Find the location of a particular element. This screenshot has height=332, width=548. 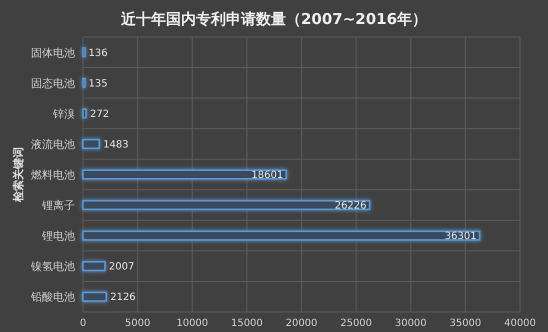

data-label: 36301 is located at coordinates (460, 236).